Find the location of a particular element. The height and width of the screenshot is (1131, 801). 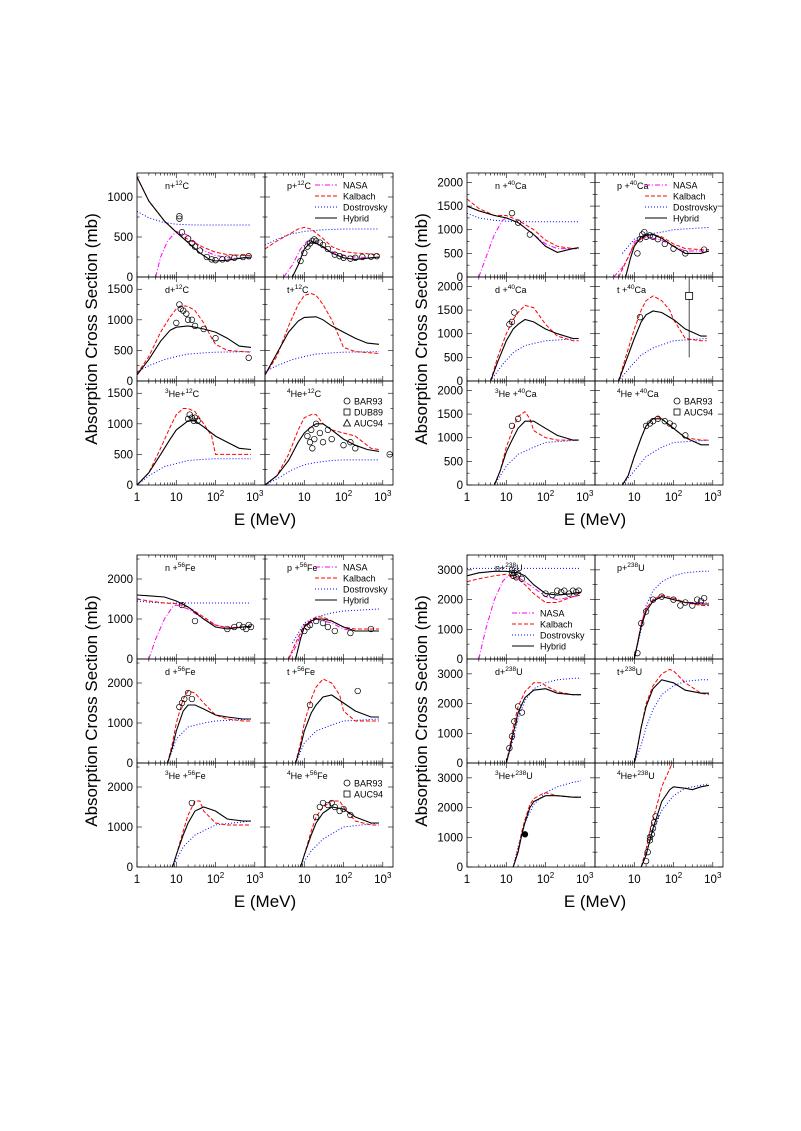

series-line-nasa is located at coordinates (530, 617).